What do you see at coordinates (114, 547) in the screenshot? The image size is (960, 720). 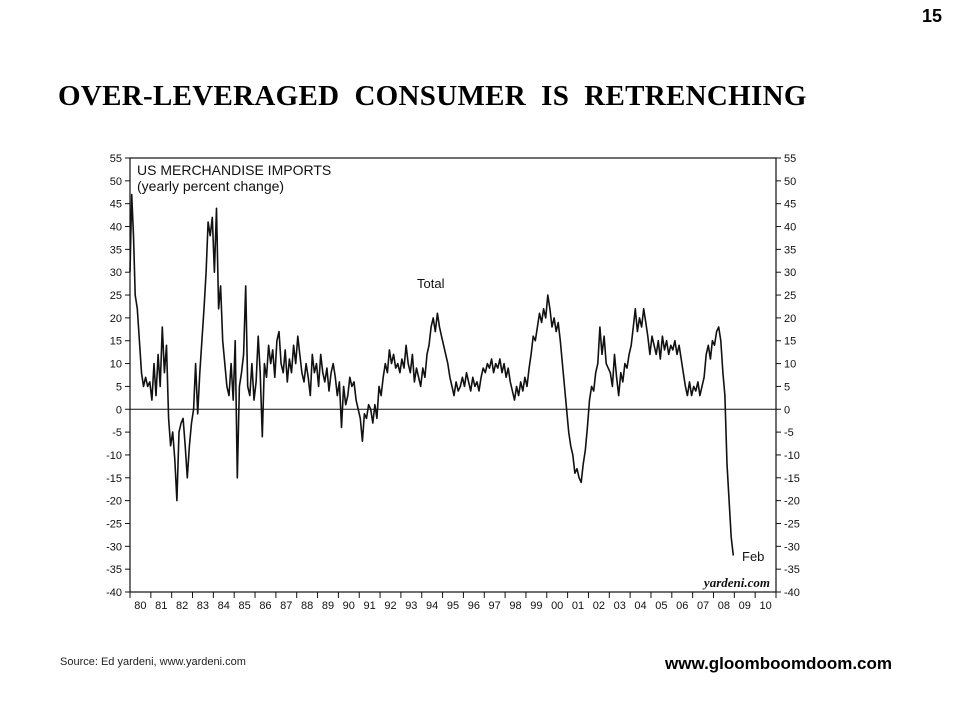 I see `y-tick-label-left: -30` at bounding box center [114, 547].